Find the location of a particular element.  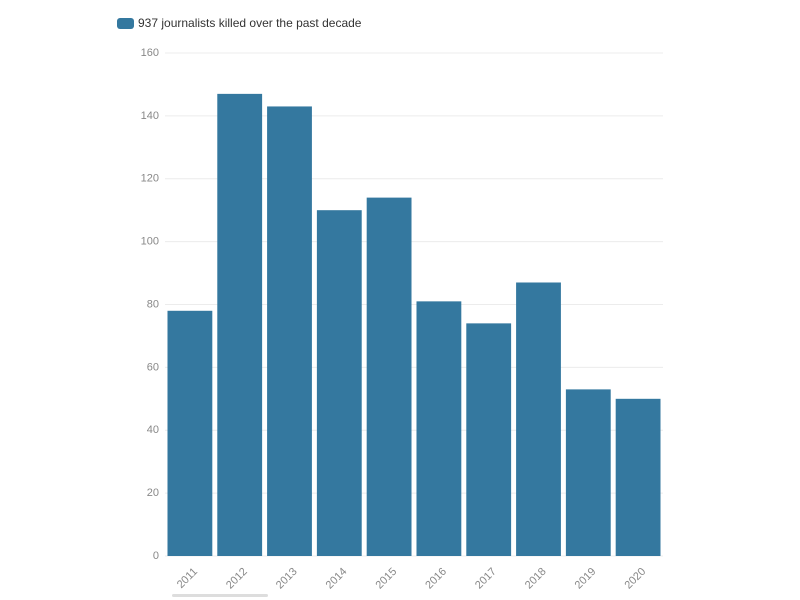

x-tick-label: 2011 is located at coordinates (187, 578).